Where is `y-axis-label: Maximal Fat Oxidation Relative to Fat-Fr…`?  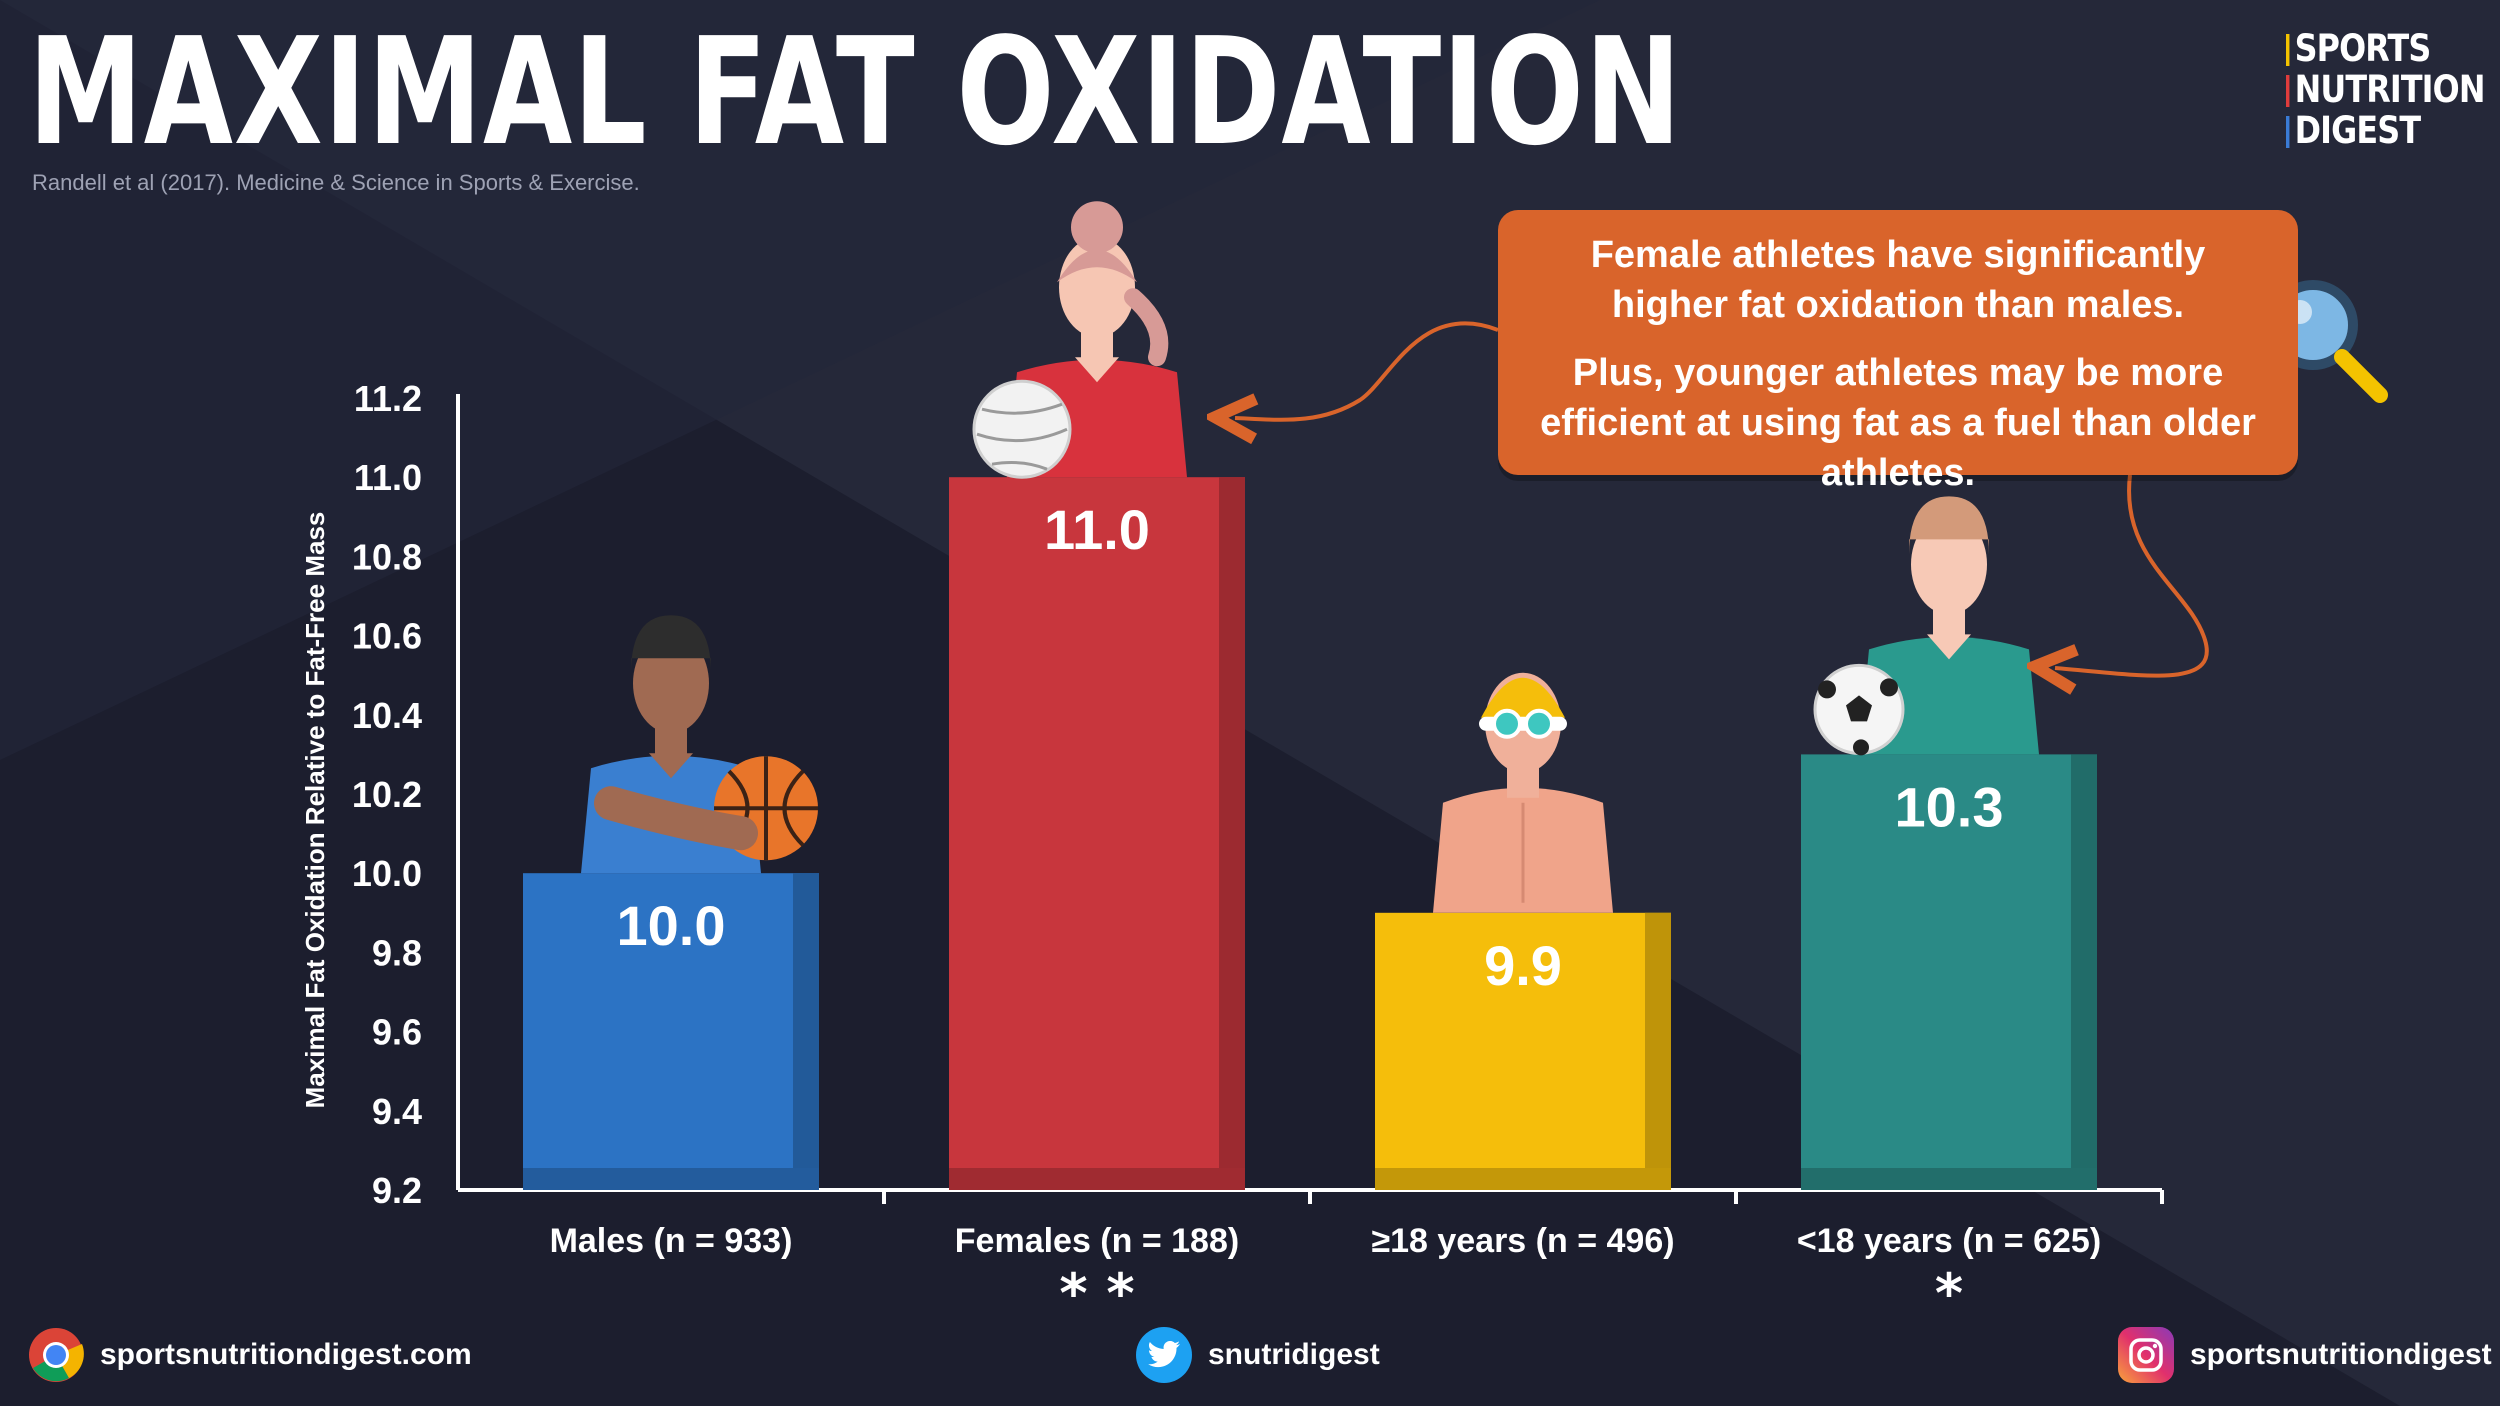
y-axis-label: Maximal Fat Oxidation Relative to Fat-Fr… is located at coordinates (315, 810).